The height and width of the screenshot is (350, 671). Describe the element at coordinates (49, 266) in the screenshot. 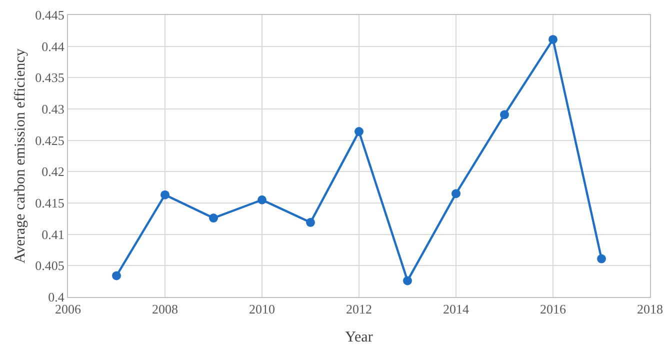

I see `y-tick-label: 0.405` at that location.